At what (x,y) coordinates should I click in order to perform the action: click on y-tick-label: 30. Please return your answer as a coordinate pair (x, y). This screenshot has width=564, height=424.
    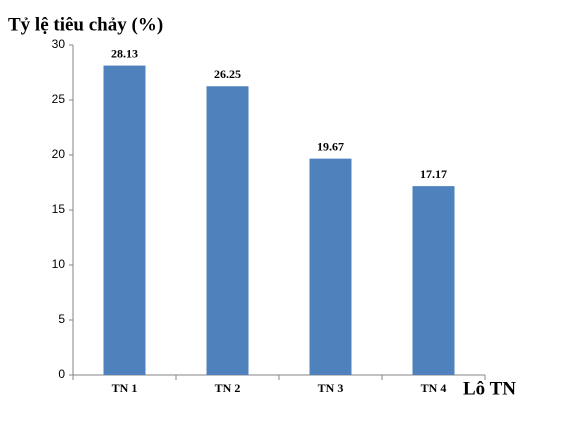
    Looking at the image, I should click on (59, 44).